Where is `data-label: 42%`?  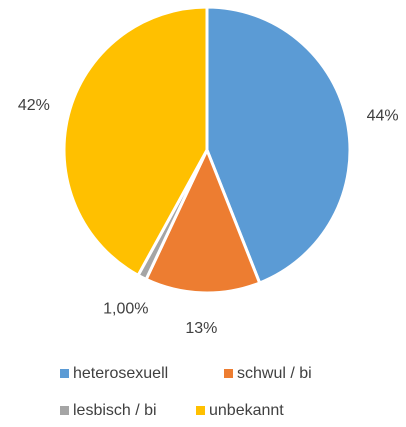 data-label: 42% is located at coordinates (34, 105).